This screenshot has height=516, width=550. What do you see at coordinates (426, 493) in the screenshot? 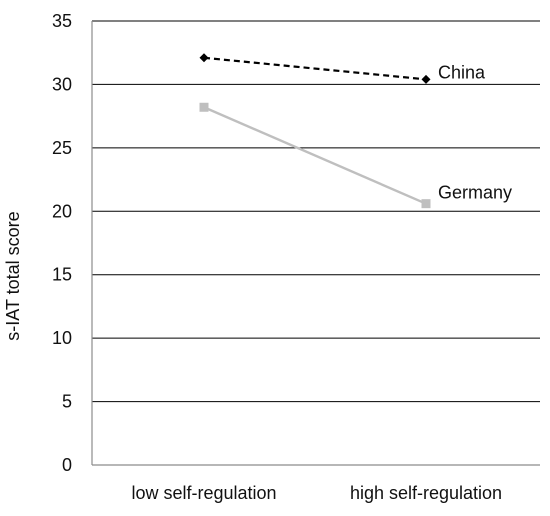
I see `x-tick-label: high self-regulation` at bounding box center [426, 493].